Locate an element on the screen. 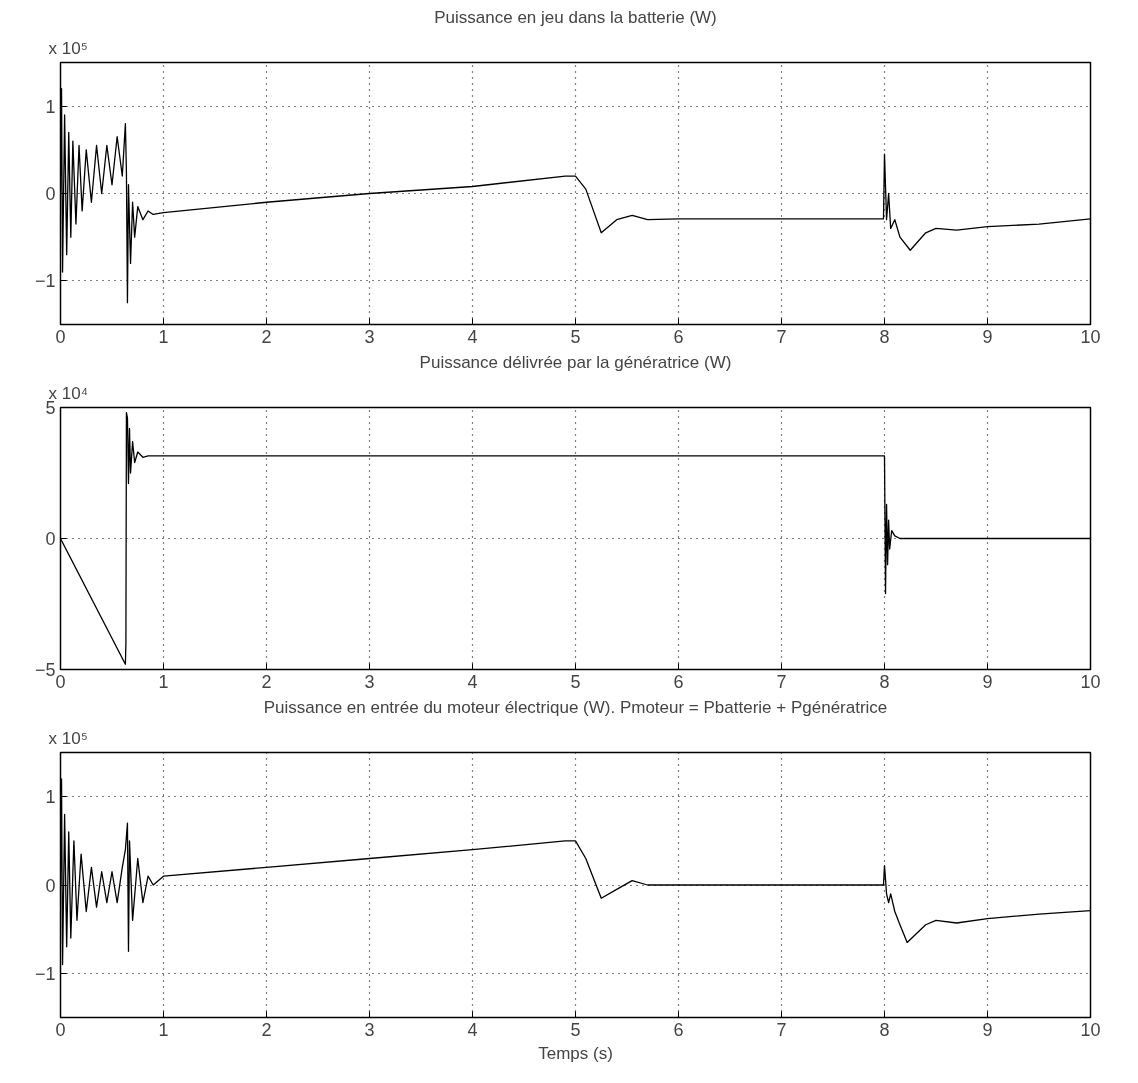 Image resolution: width=1138 pixels, height=1083 pixels. chart-title: Puissance en jeu dans la batterie (W) is located at coordinates (575, 17).